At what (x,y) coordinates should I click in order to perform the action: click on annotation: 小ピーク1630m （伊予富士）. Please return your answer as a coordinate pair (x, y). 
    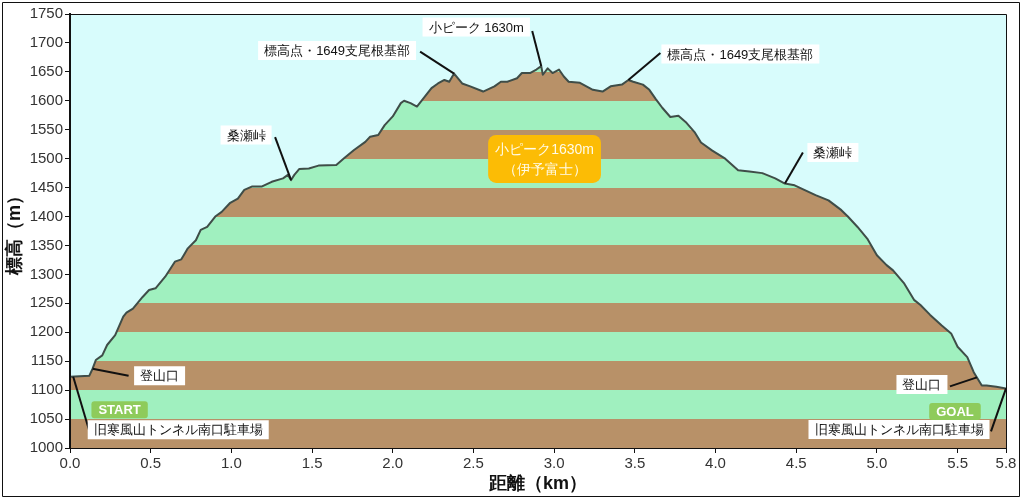
    Looking at the image, I should click on (544, 158).